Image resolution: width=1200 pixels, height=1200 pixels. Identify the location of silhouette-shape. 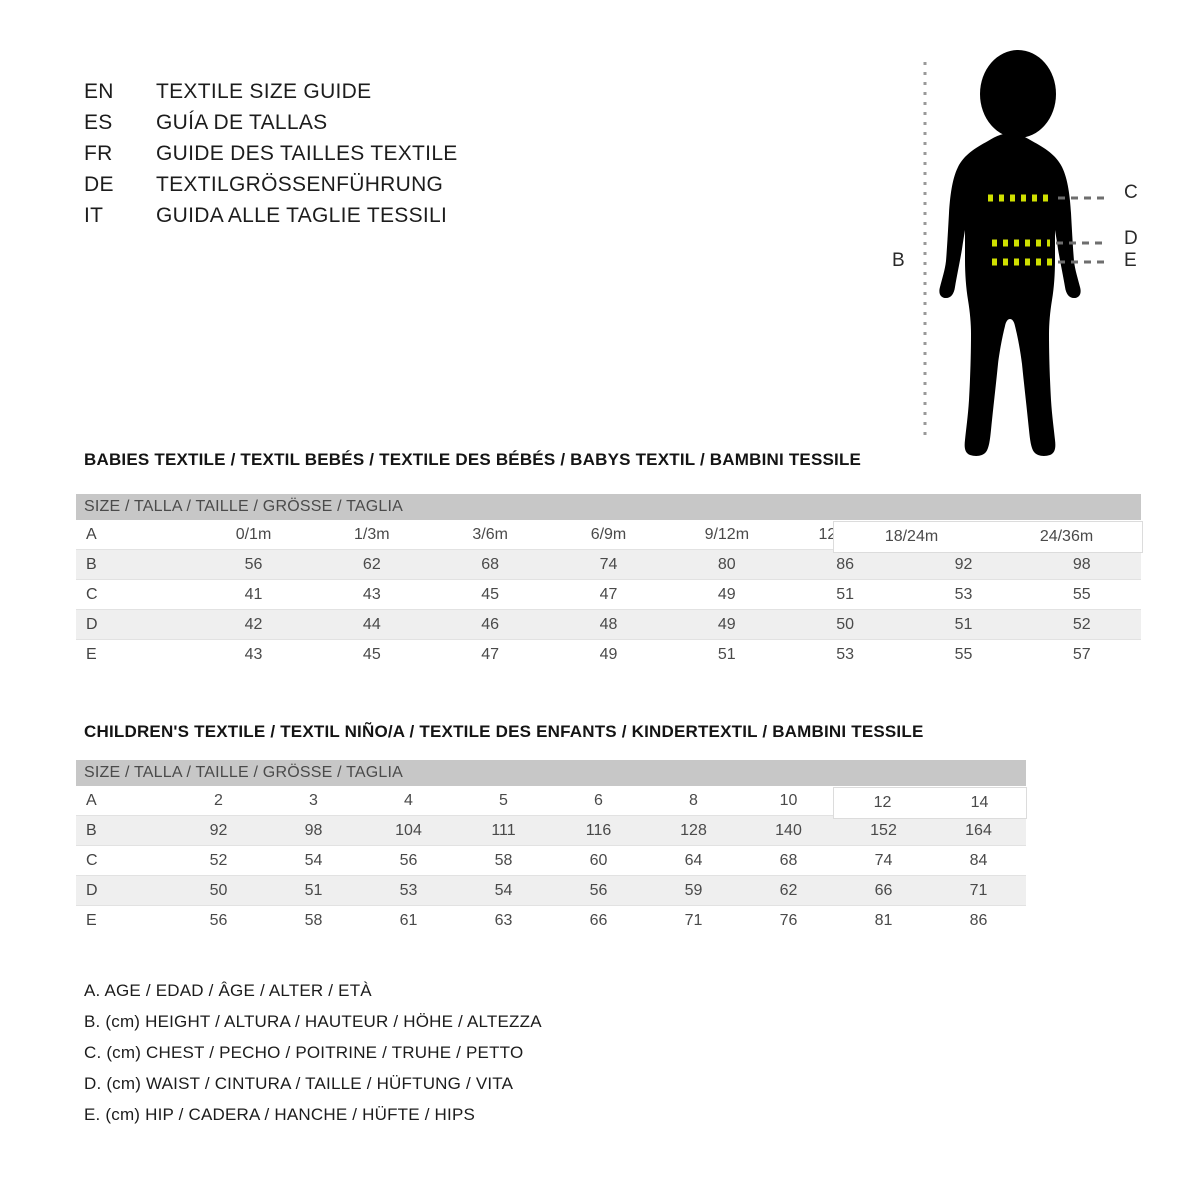
(1010, 253).